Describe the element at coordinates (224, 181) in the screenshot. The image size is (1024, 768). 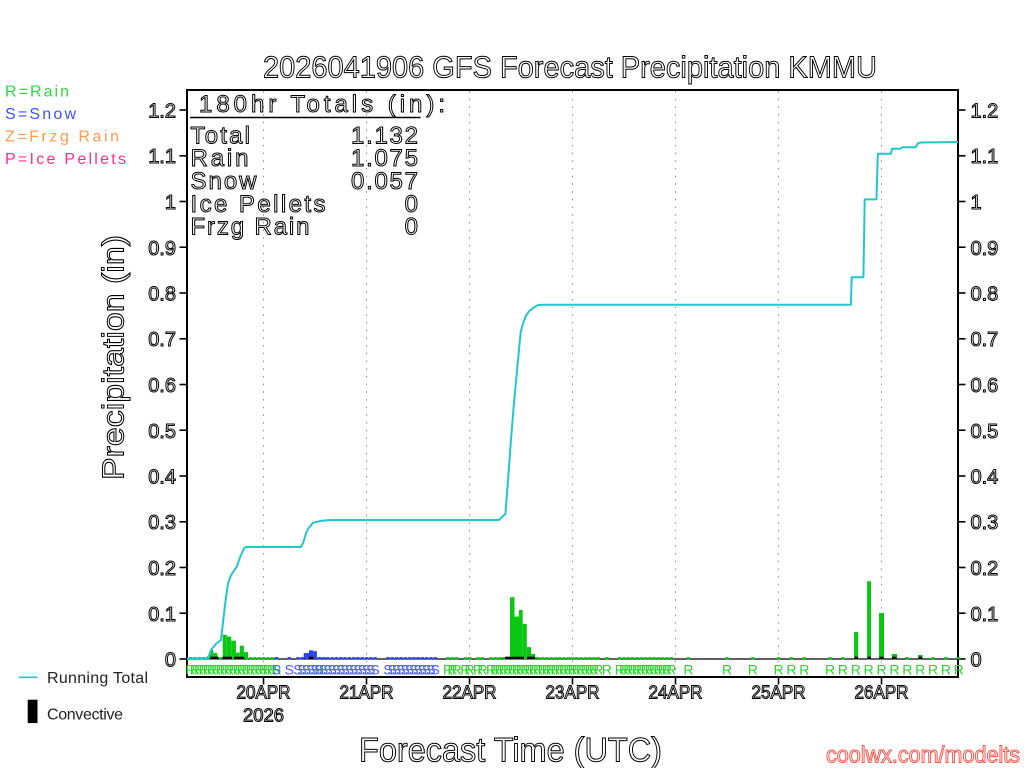
I see `svg-text: Snow` at that location.